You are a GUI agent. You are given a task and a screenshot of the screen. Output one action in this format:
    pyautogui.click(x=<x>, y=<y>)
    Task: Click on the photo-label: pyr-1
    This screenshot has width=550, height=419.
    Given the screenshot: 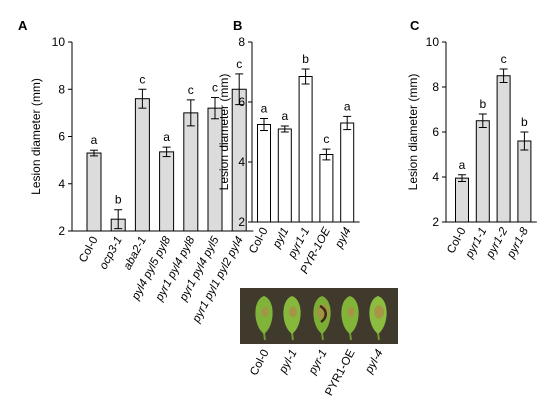 What is the action you would take?
    pyautogui.click(x=317, y=362)
    